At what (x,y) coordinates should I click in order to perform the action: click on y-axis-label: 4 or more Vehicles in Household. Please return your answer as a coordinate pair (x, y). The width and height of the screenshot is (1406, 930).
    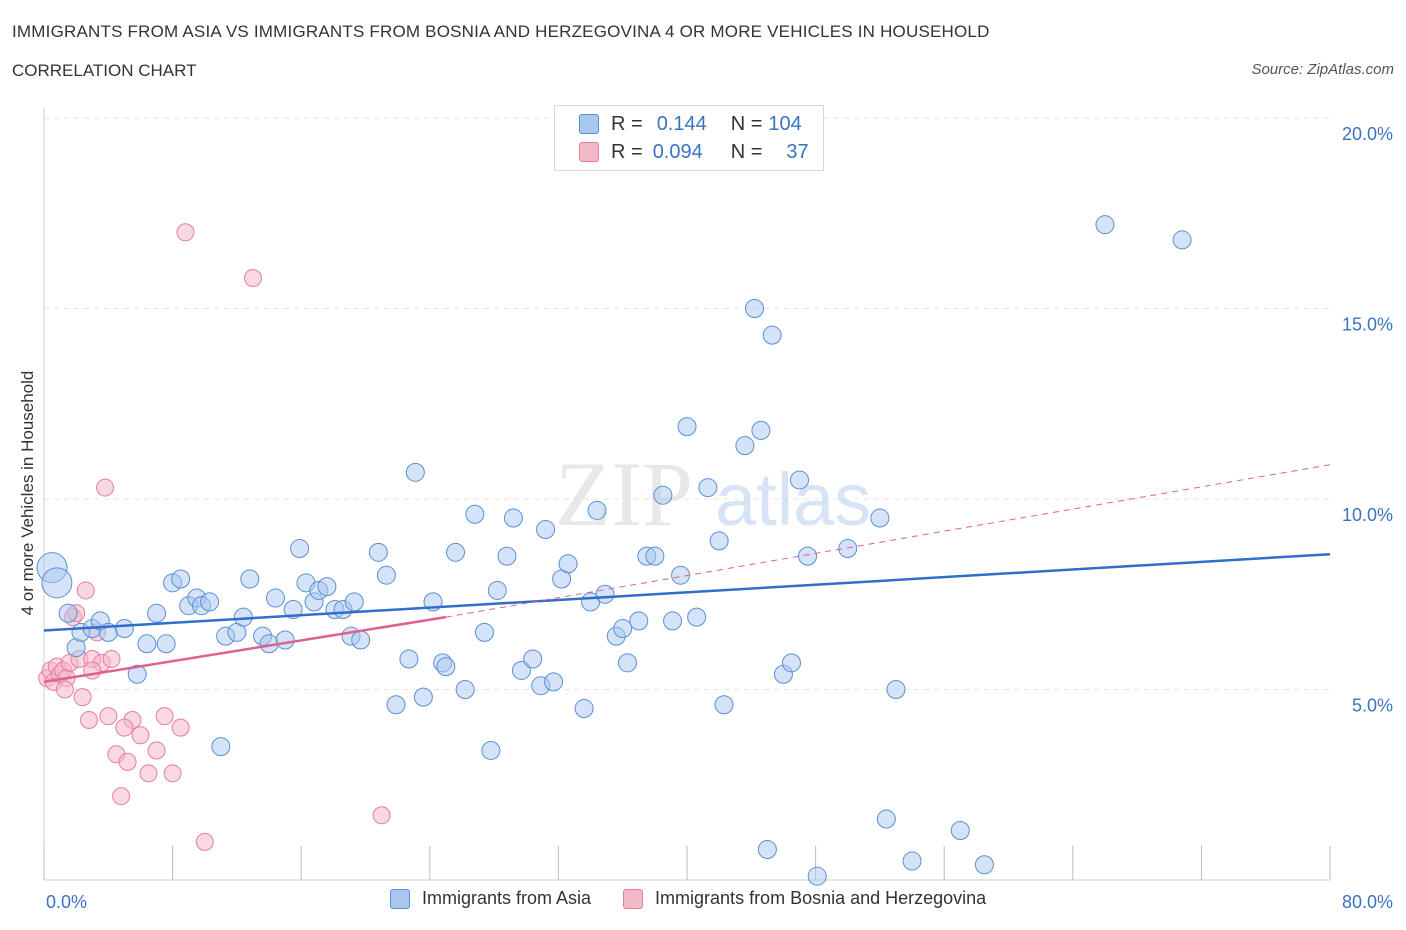
    Looking at the image, I should click on (27, 493).